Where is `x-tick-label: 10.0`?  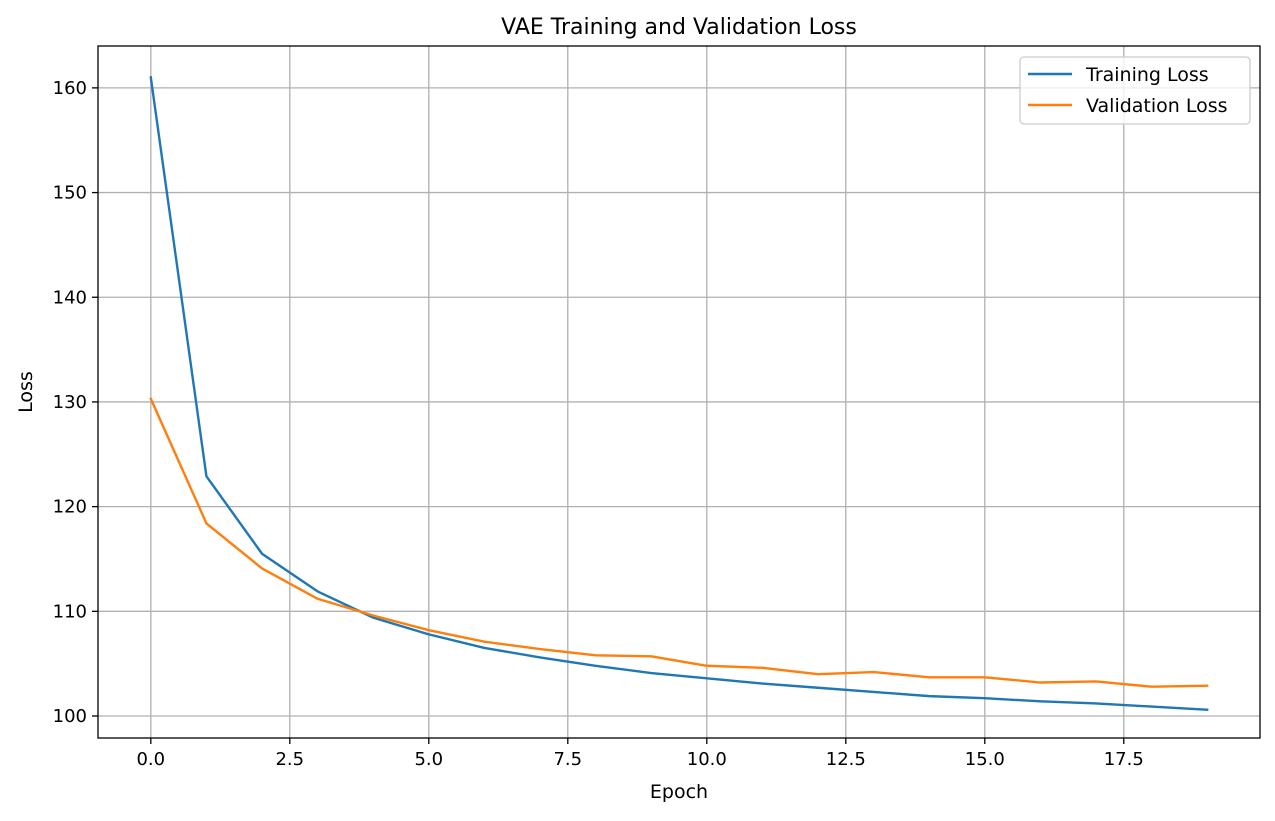
x-tick-label: 10.0 is located at coordinates (707, 759).